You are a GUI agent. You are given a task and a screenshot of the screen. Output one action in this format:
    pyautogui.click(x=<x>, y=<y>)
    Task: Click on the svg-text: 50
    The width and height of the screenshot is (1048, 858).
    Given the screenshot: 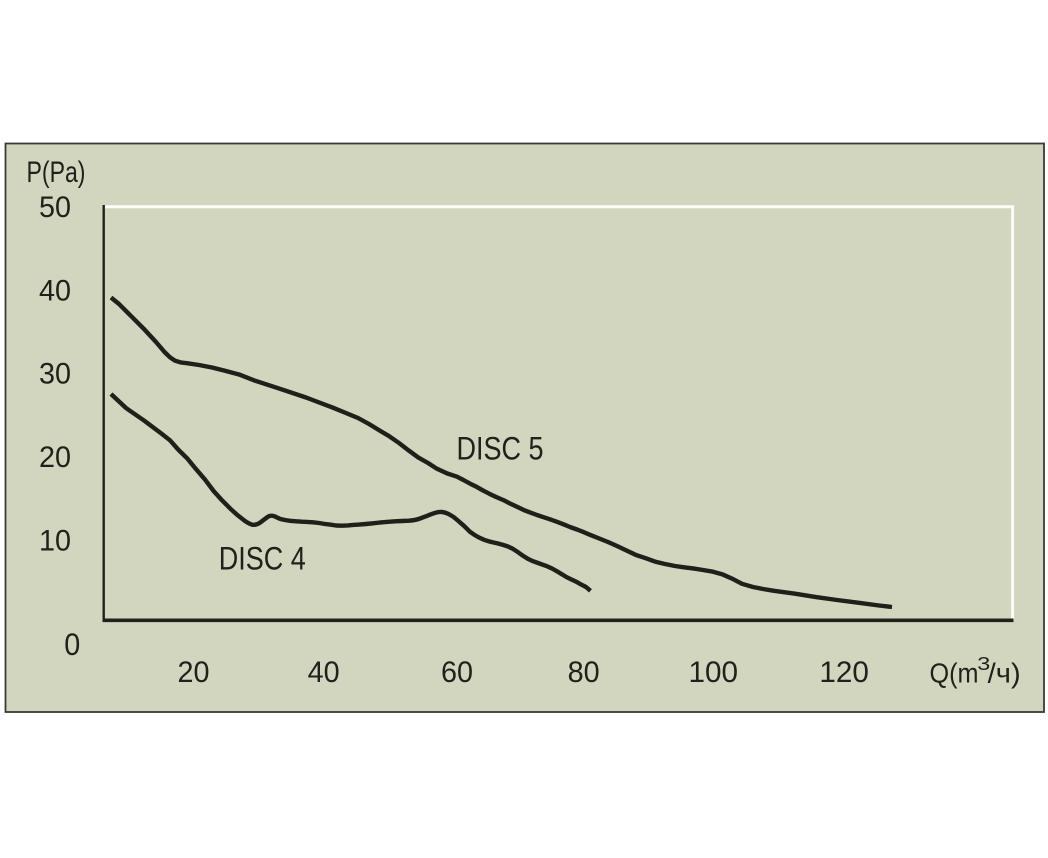 What is the action you would take?
    pyautogui.click(x=55, y=207)
    